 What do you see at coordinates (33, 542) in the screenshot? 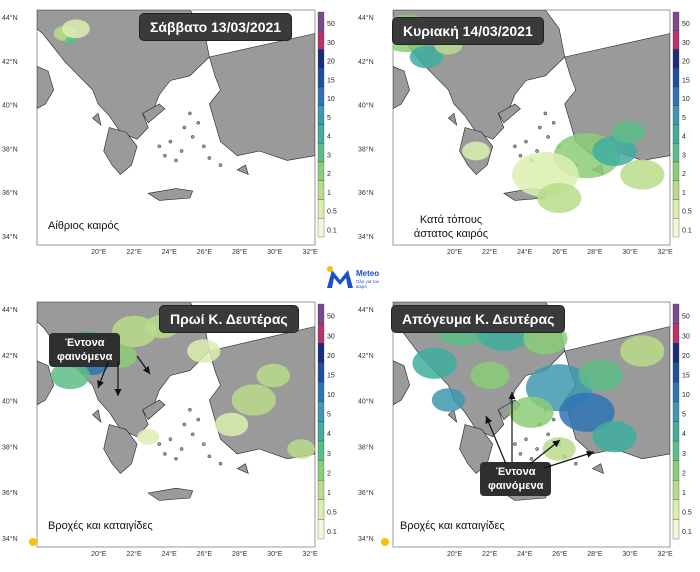
I see `sun-icon` at bounding box center [33, 542].